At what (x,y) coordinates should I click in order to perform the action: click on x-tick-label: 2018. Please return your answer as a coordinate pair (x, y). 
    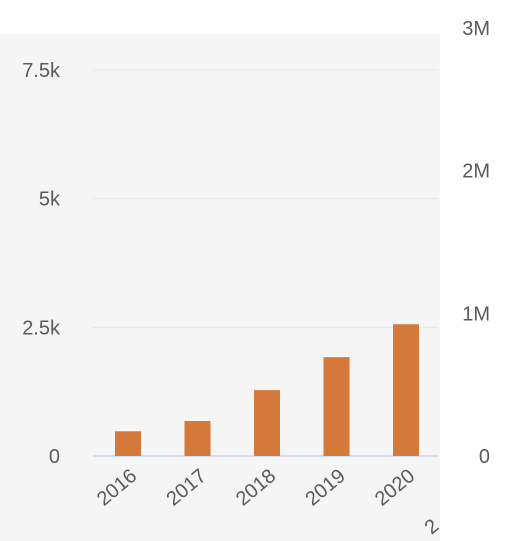
    Looking at the image, I should click on (256, 487).